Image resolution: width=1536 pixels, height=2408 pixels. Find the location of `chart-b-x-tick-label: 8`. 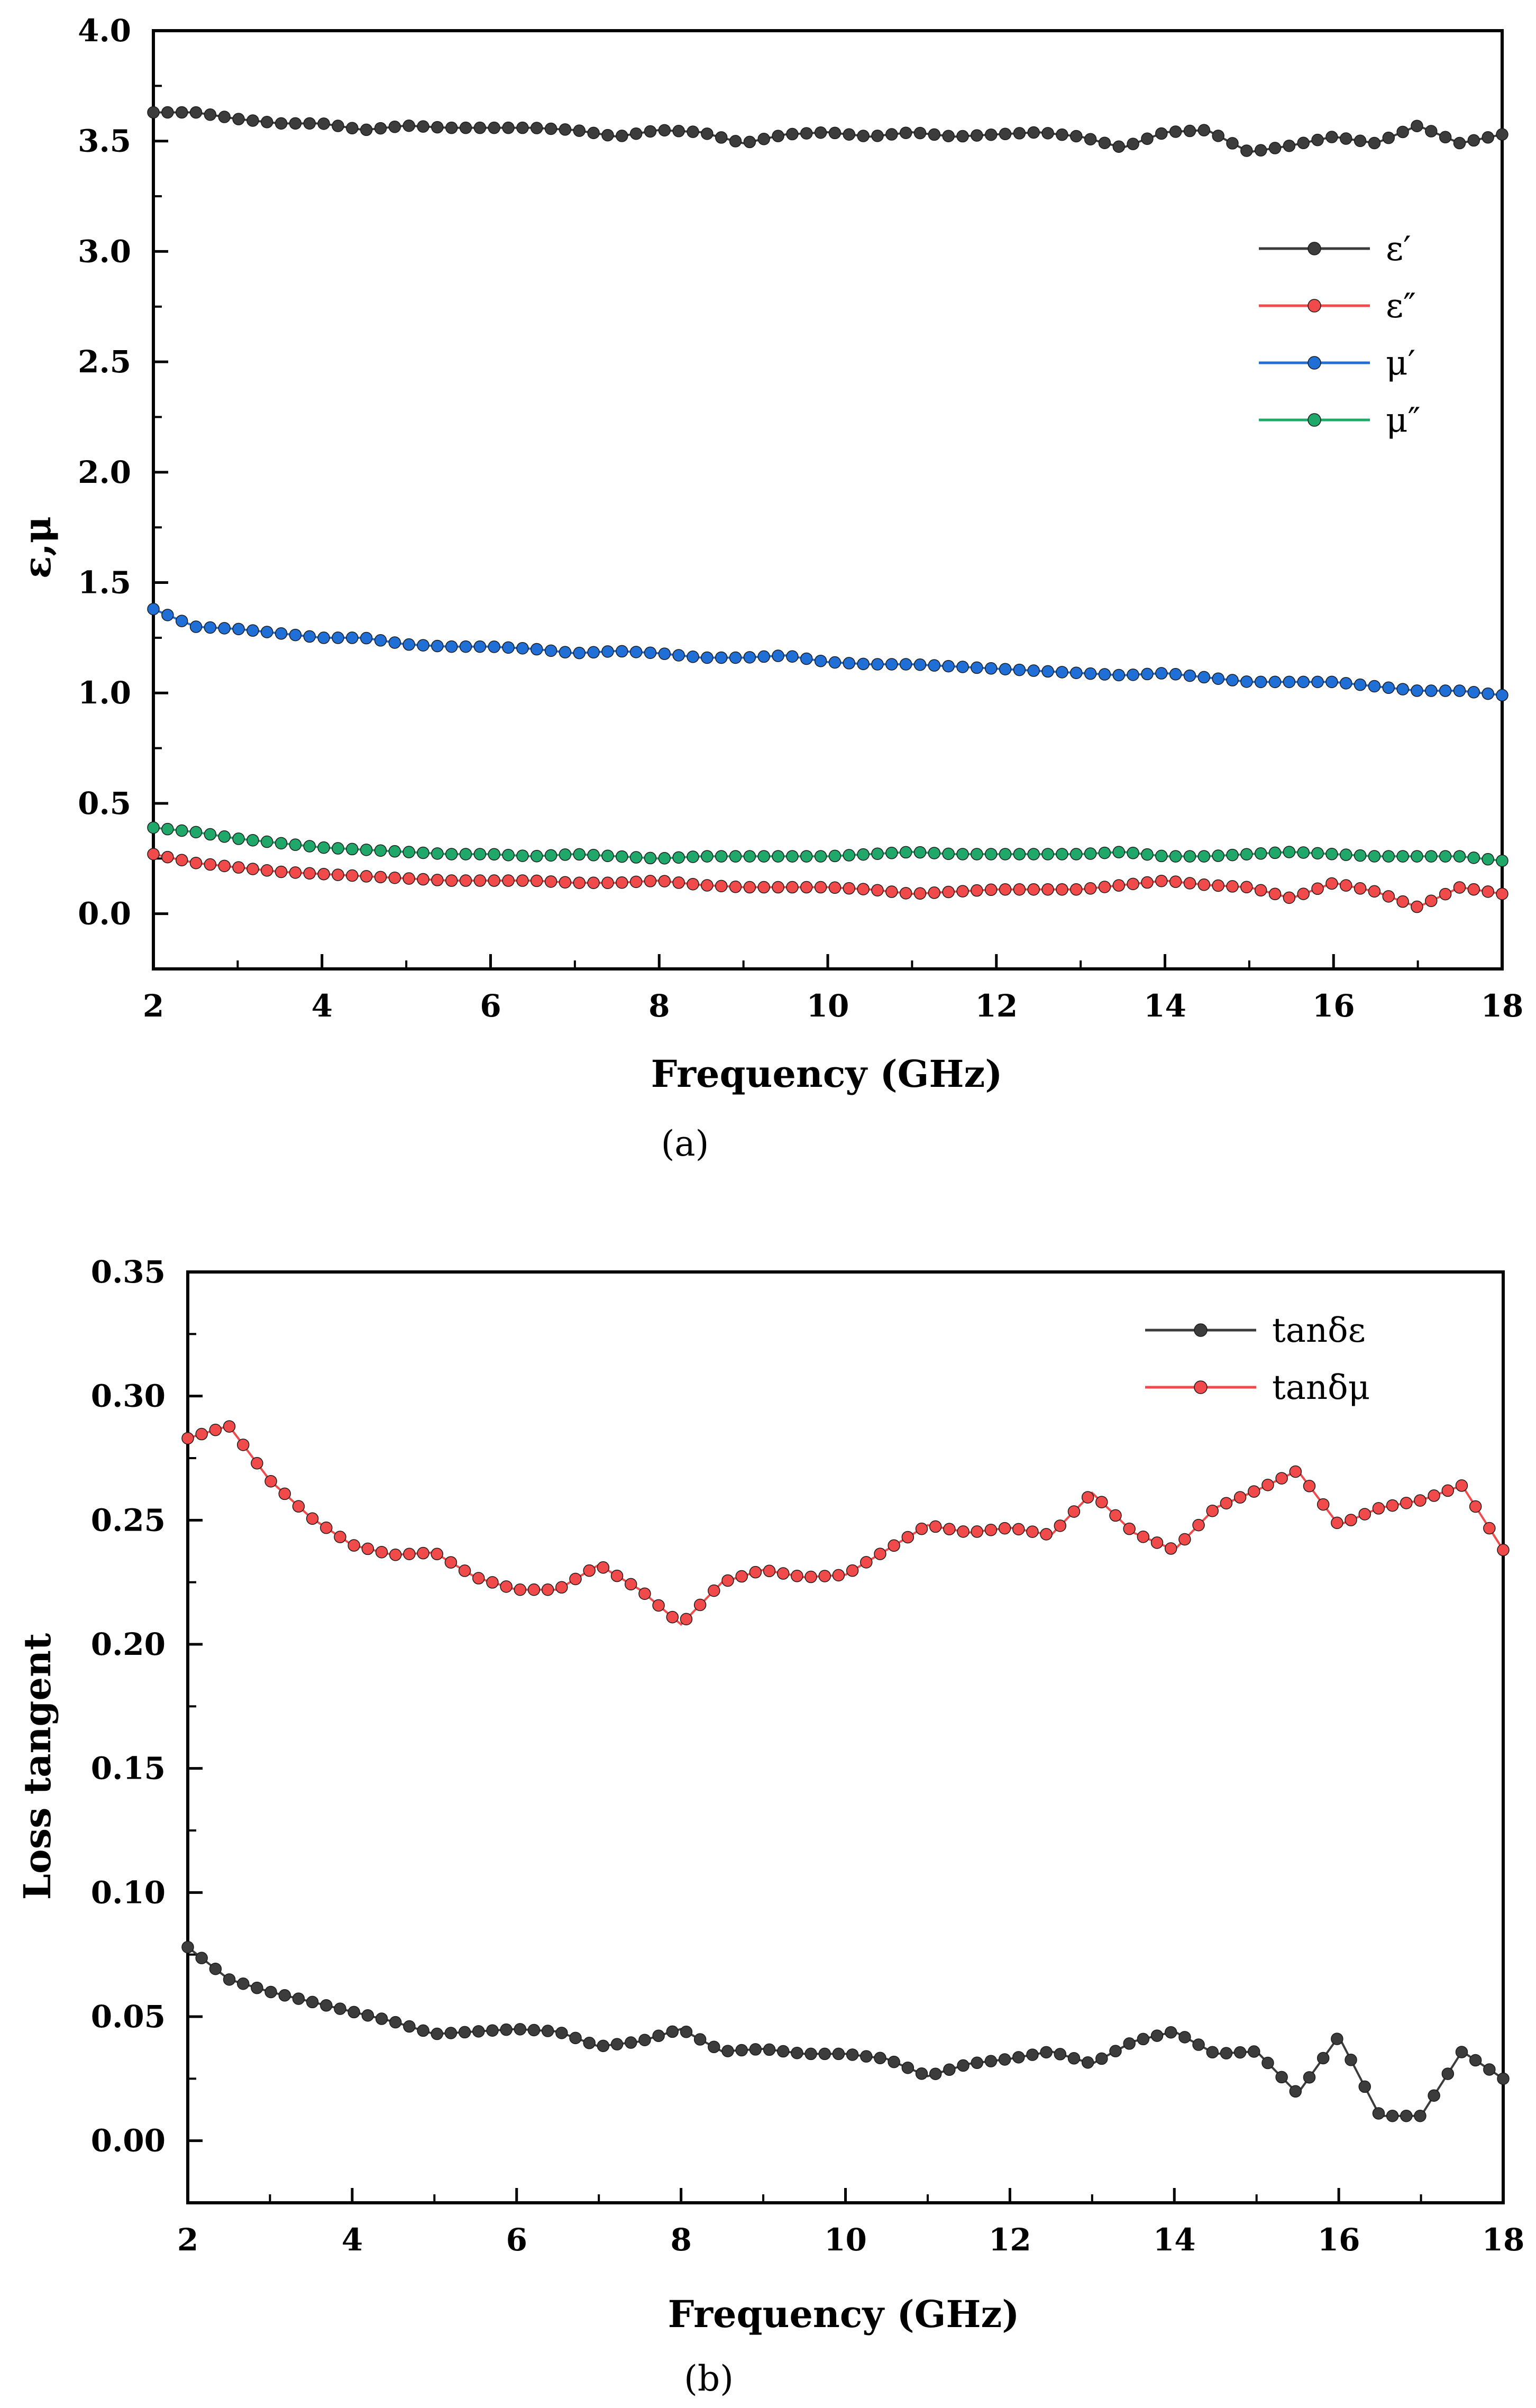

chart-b-x-tick-label: 8 is located at coordinates (680, 2240).